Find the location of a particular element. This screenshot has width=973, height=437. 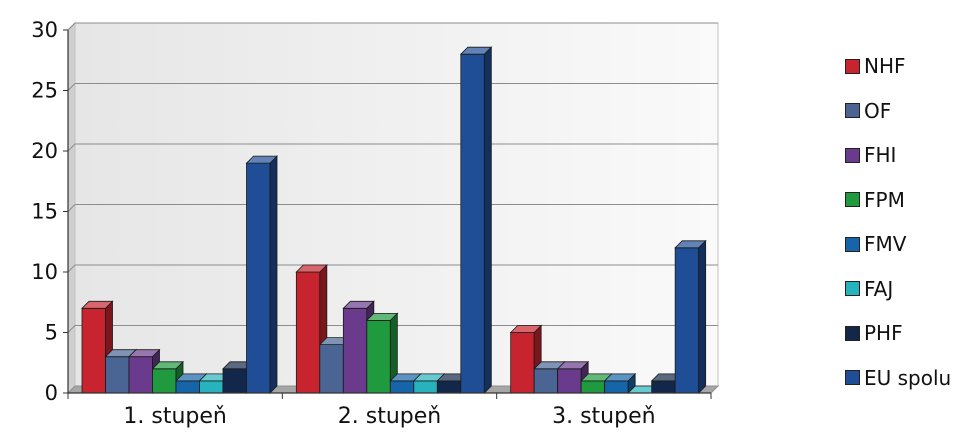

x-tick-label: 2. stupeň is located at coordinates (389, 416).